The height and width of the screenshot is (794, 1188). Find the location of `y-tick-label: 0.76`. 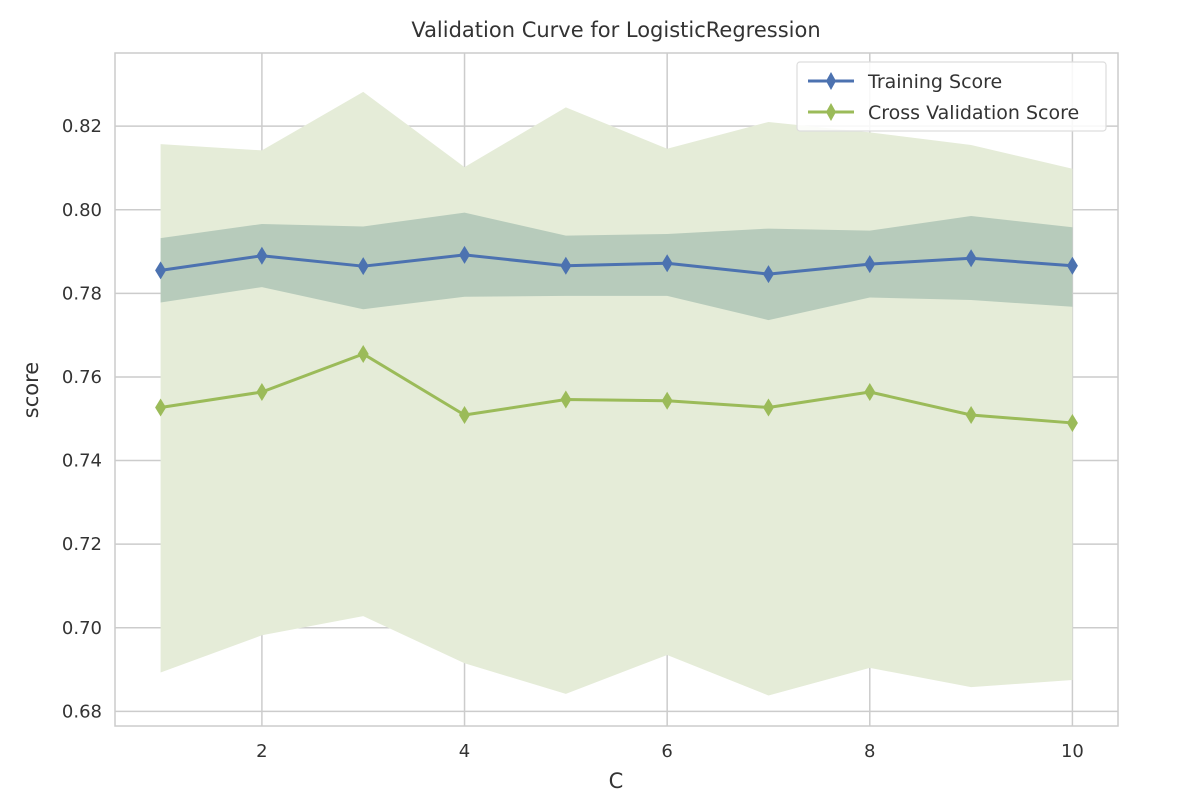

y-tick-label: 0.76 is located at coordinates (82, 377).